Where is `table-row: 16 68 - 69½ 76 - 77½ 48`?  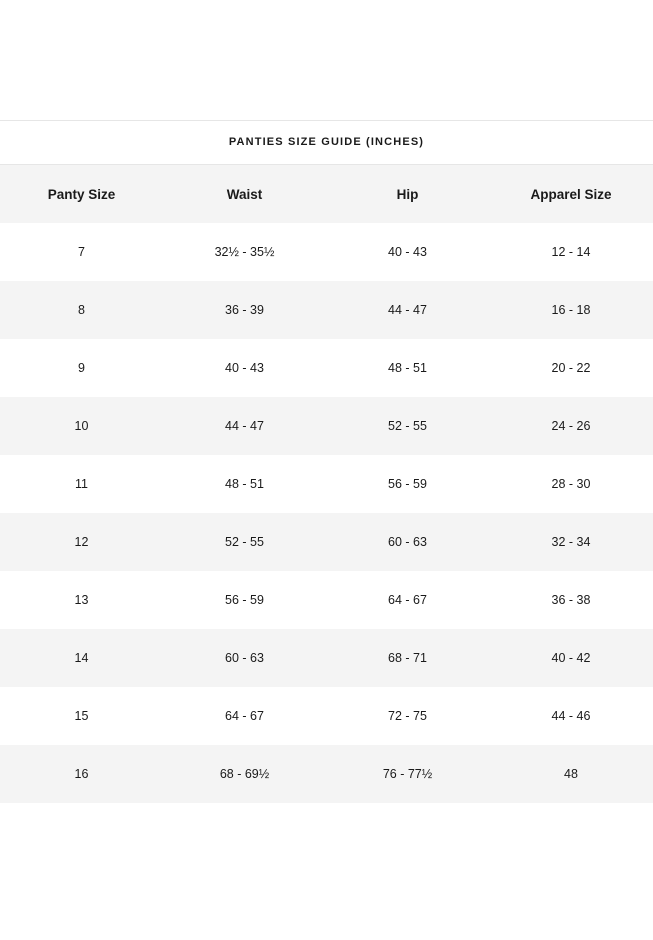 table-row: 16 68 - 69½ 76 - 77½ 48 is located at coordinates (326, 774).